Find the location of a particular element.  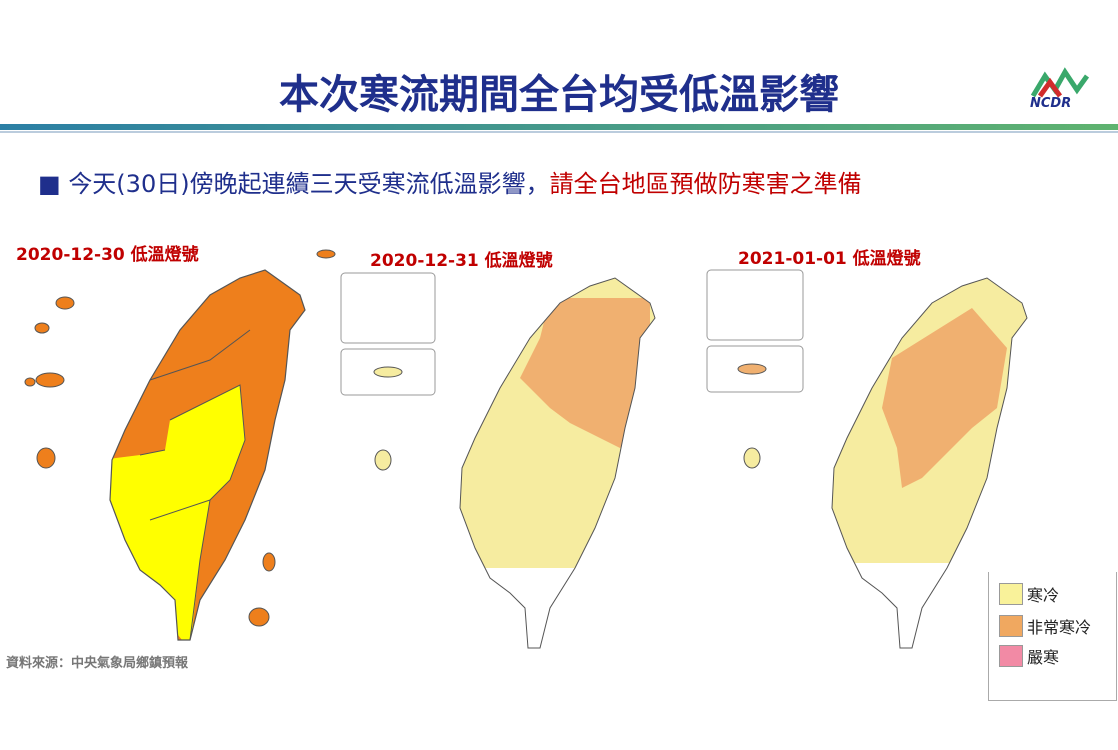

legend-item: 非常寒冷 is located at coordinates (1045, 626).